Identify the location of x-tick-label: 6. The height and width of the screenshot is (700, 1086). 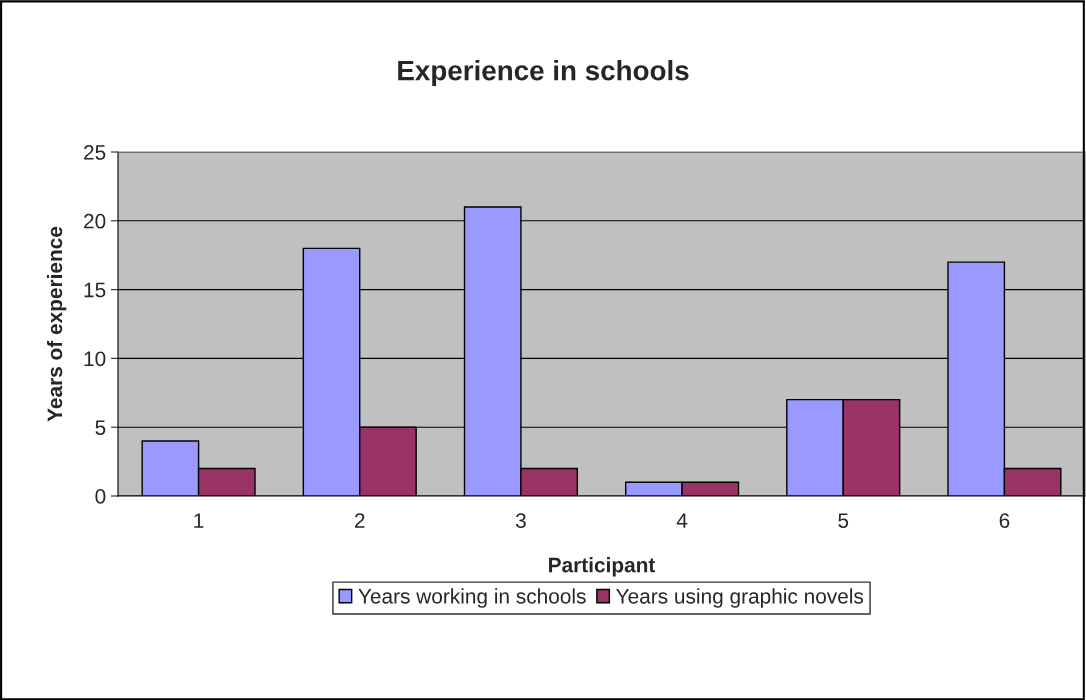
(1004, 520).